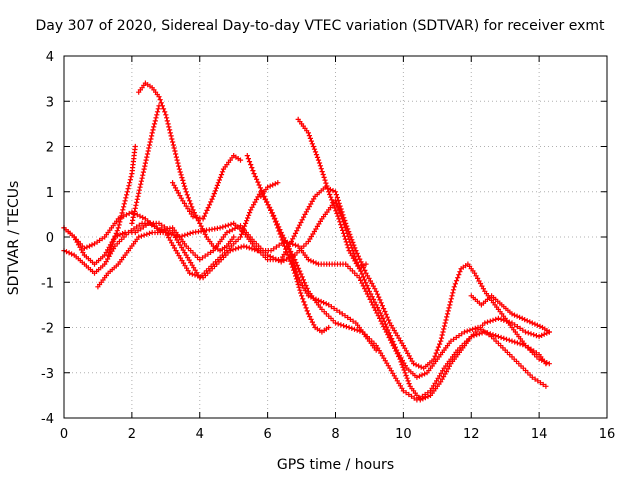  What do you see at coordinates (335, 434) in the screenshot?
I see `x-tick-label: 8` at bounding box center [335, 434].